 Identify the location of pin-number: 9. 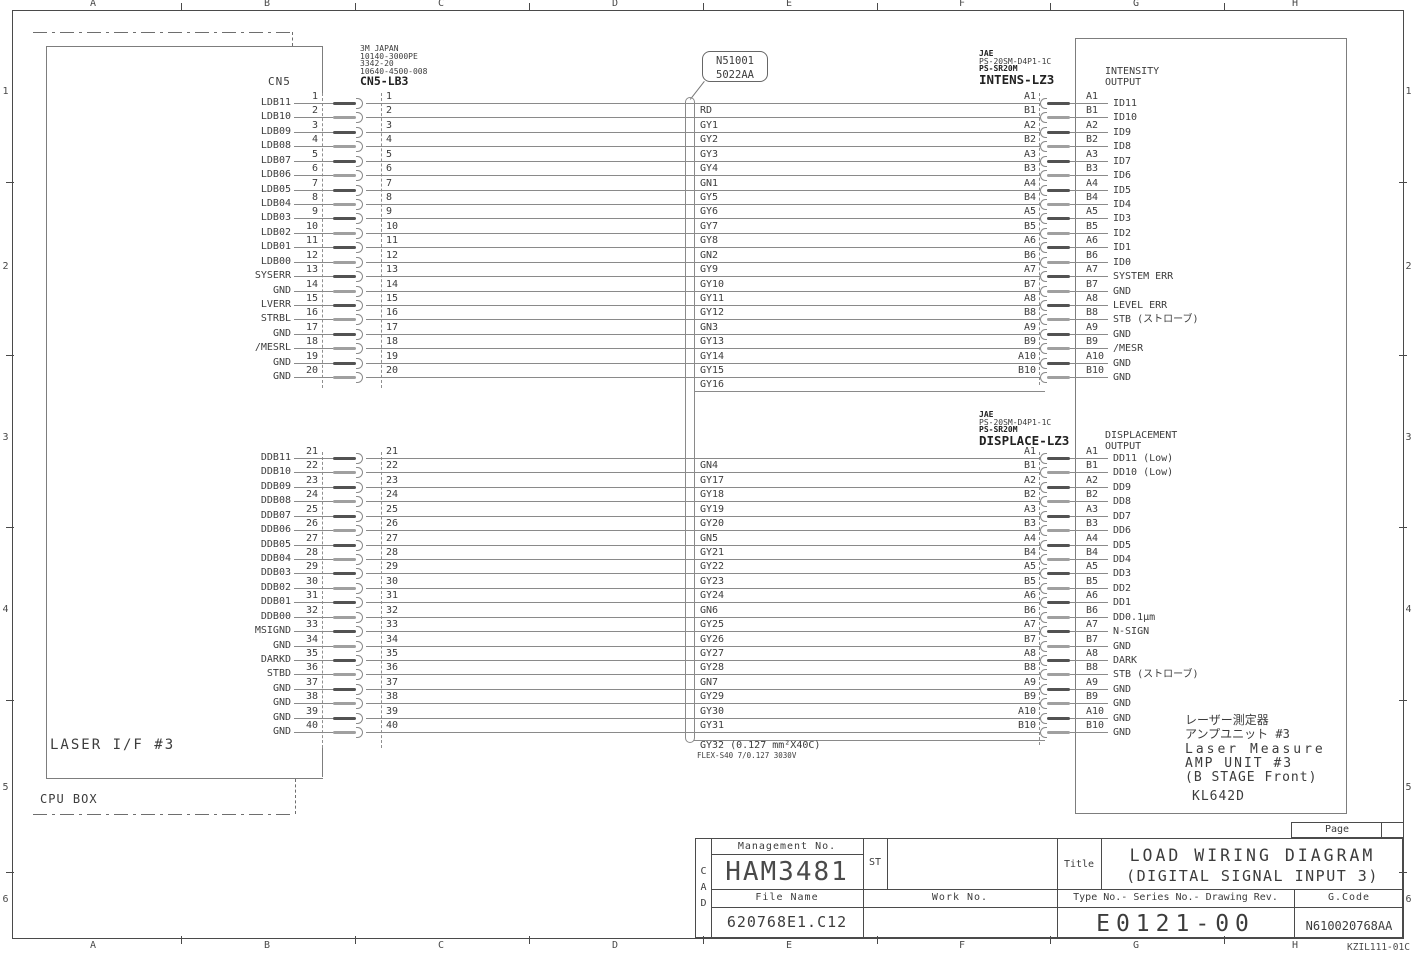
(314, 212).